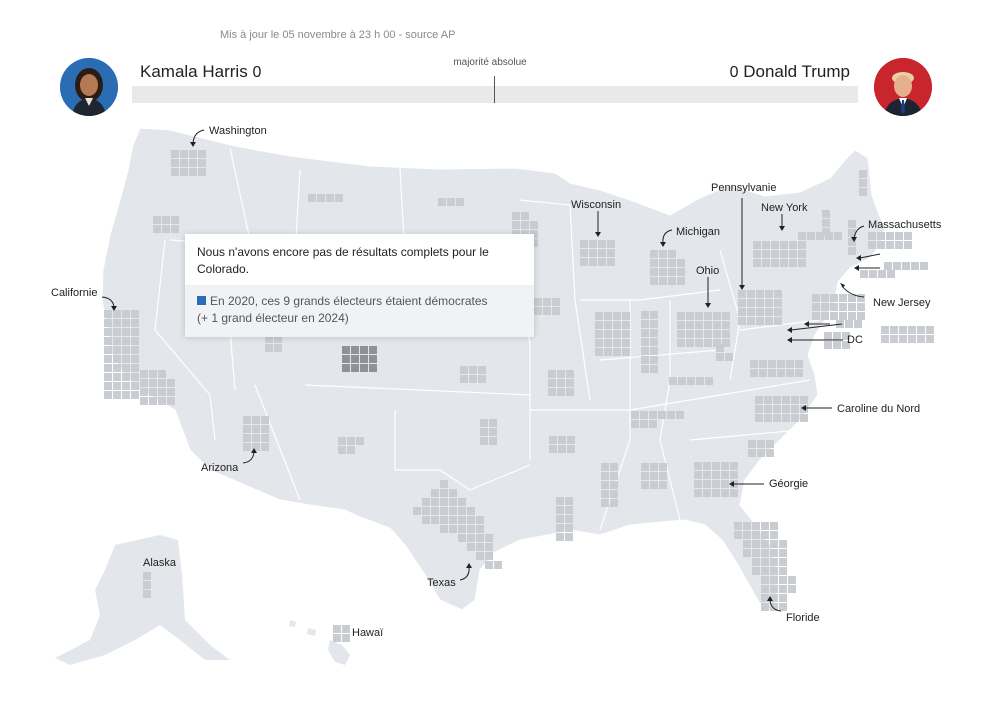 This screenshot has width=1000, height=707. Describe the element at coordinates (667, 236) in the screenshot. I see `michigan-leader` at that location.